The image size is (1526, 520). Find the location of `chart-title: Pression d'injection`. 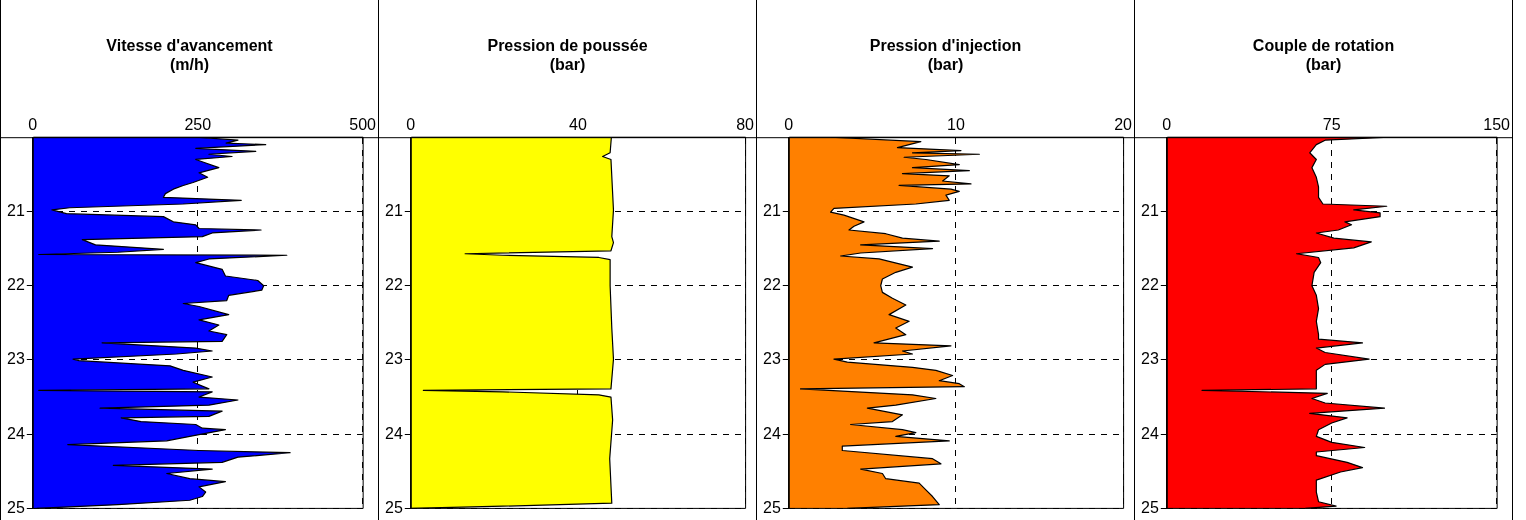

chart-title: Pression d'injection is located at coordinates (945, 45).